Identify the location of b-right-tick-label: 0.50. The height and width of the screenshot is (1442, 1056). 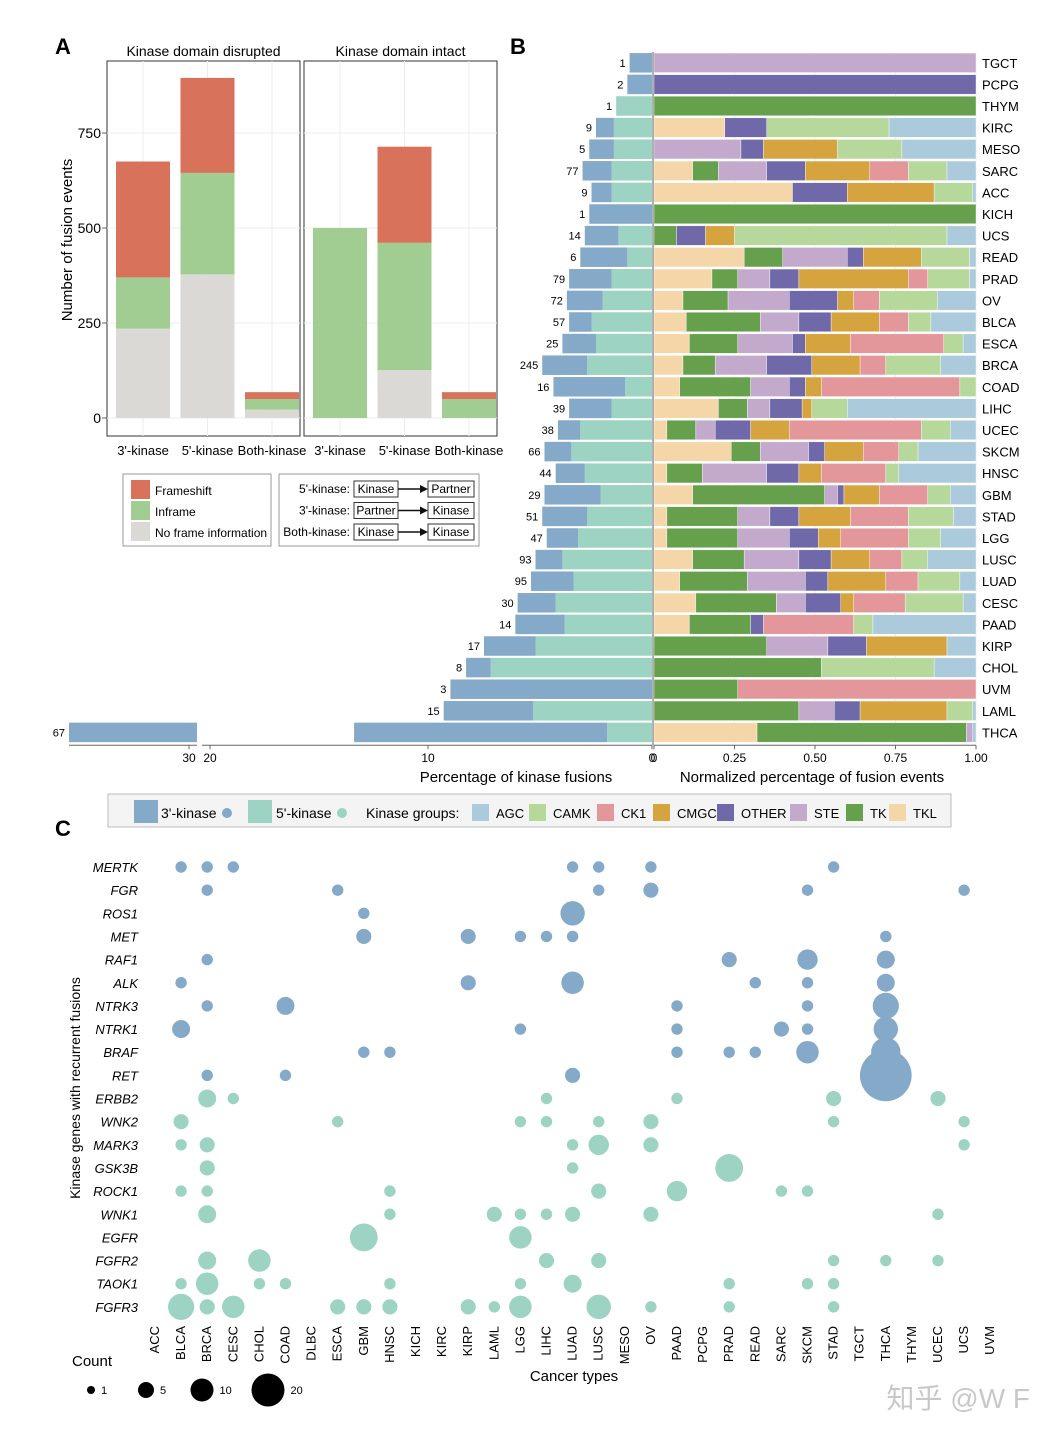
(815, 758).